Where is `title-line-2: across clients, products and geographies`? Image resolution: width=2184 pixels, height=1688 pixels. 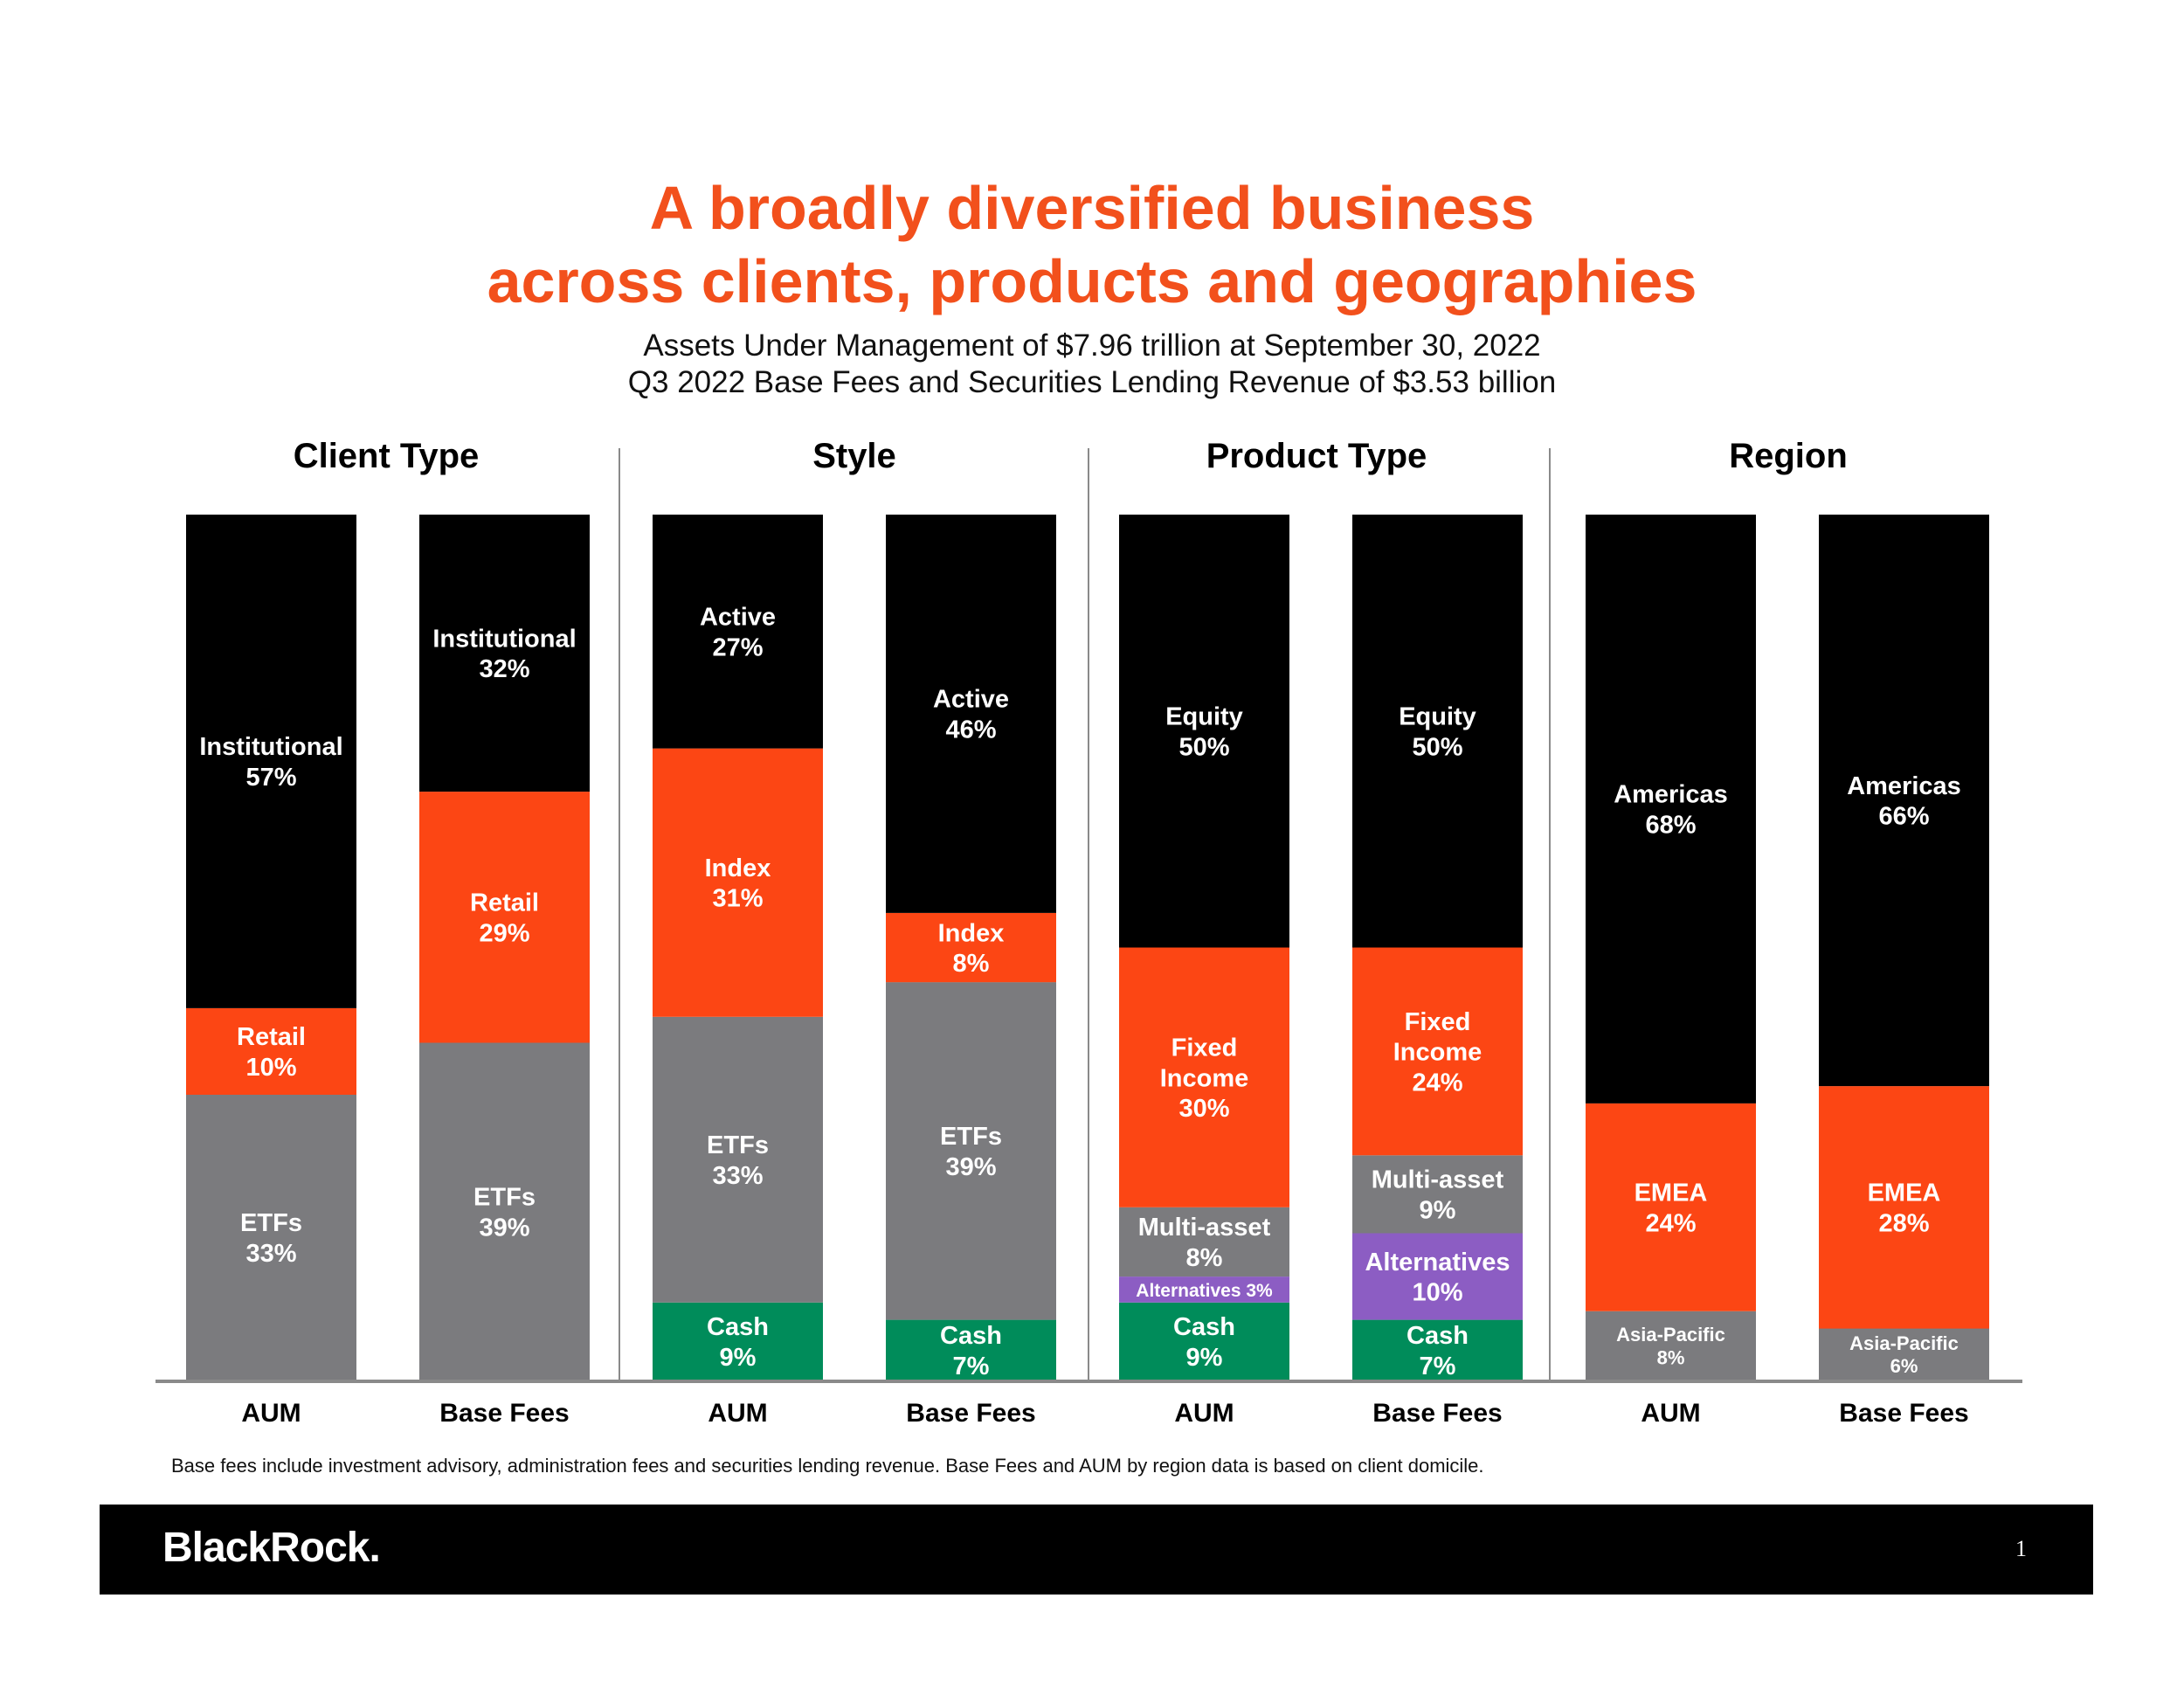
title-line-2: across clients, products and geographies is located at coordinates (1092, 281).